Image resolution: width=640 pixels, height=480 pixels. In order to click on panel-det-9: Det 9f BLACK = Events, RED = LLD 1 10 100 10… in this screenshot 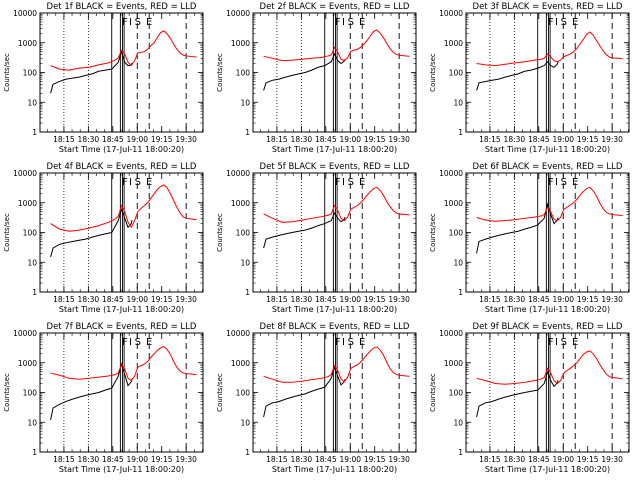, I will do `click(529, 398)`.